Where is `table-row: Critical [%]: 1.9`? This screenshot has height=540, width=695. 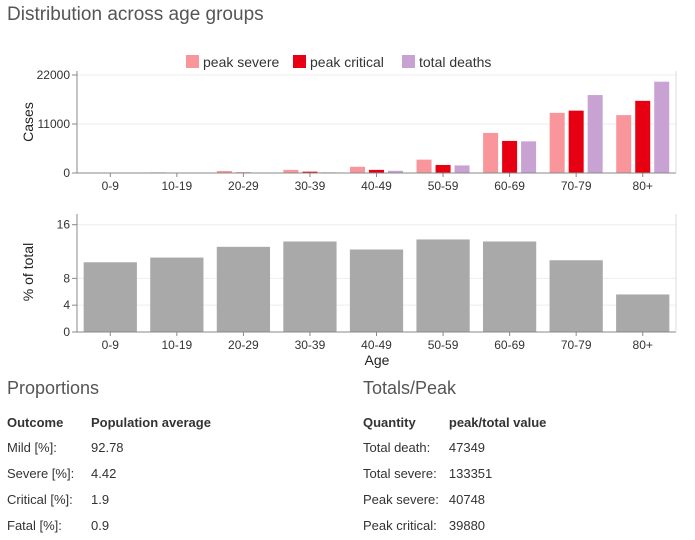
table-row: Critical [%]: 1.9 is located at coordinates (114, 499).